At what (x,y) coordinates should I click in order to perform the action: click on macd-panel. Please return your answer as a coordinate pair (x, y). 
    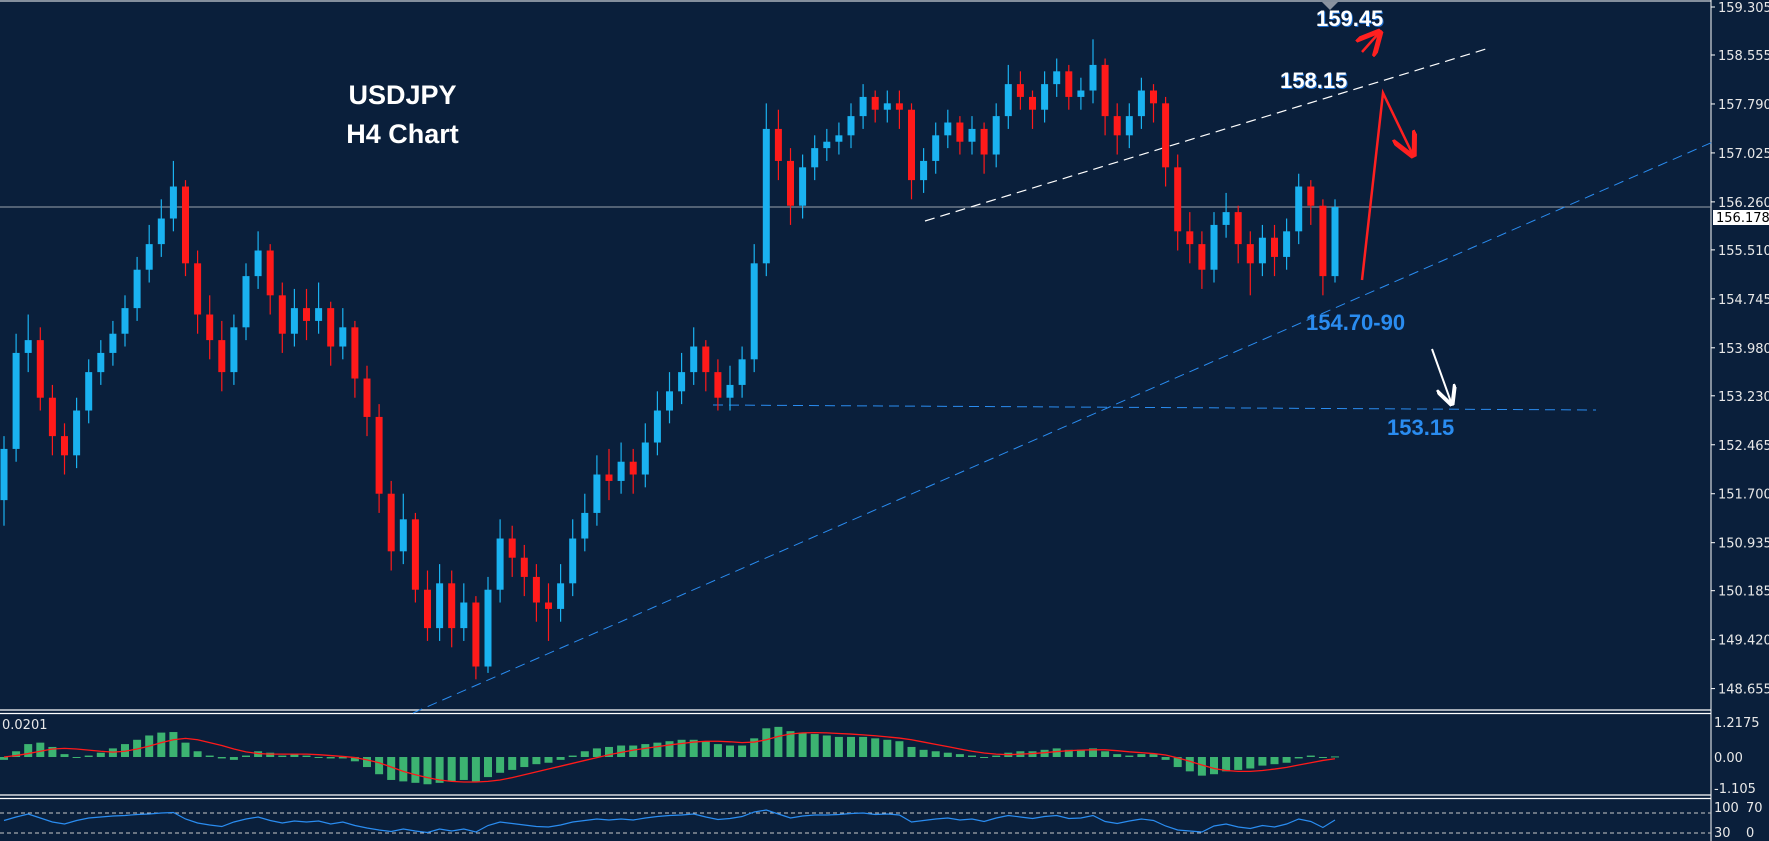
    Looking at the image, I should click on (669, 755).